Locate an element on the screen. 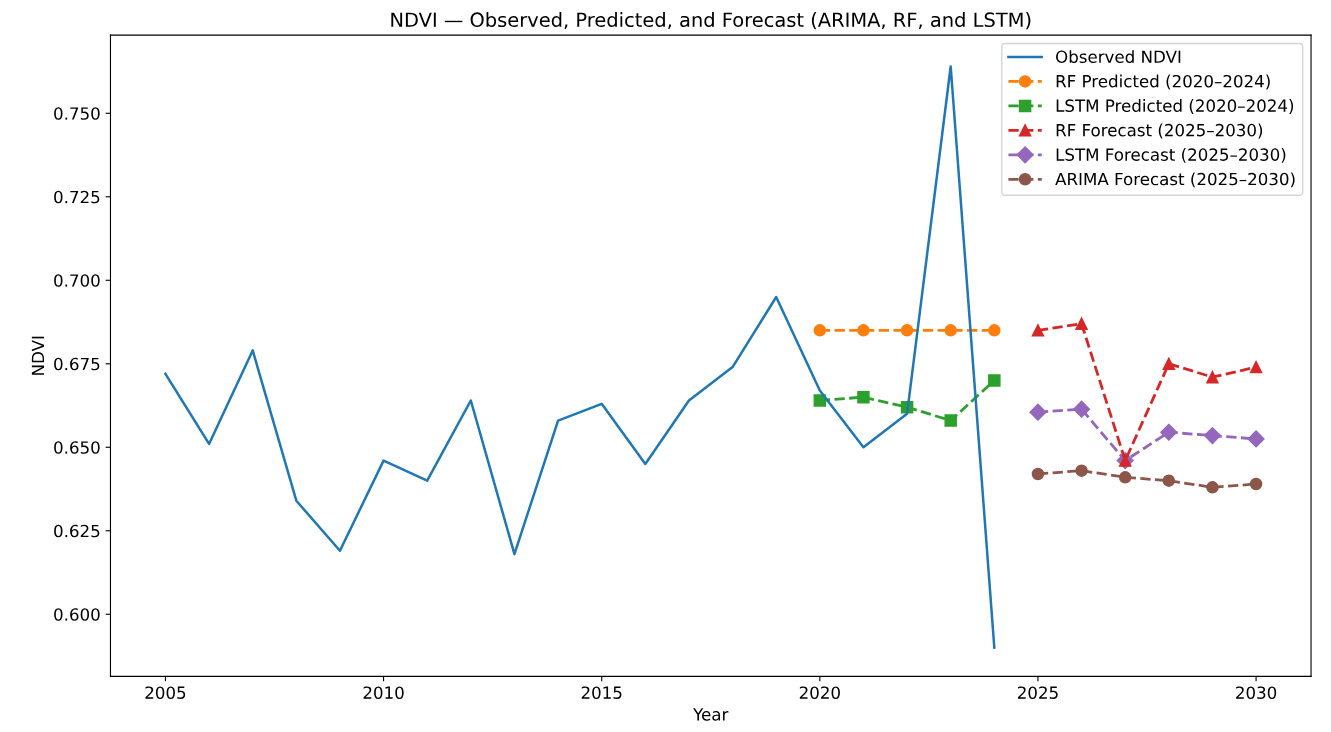 Image resolution: width=1331 pixels, height=732 pixels. x-tick-label: 2030 is located at coordinates (1256, 692).